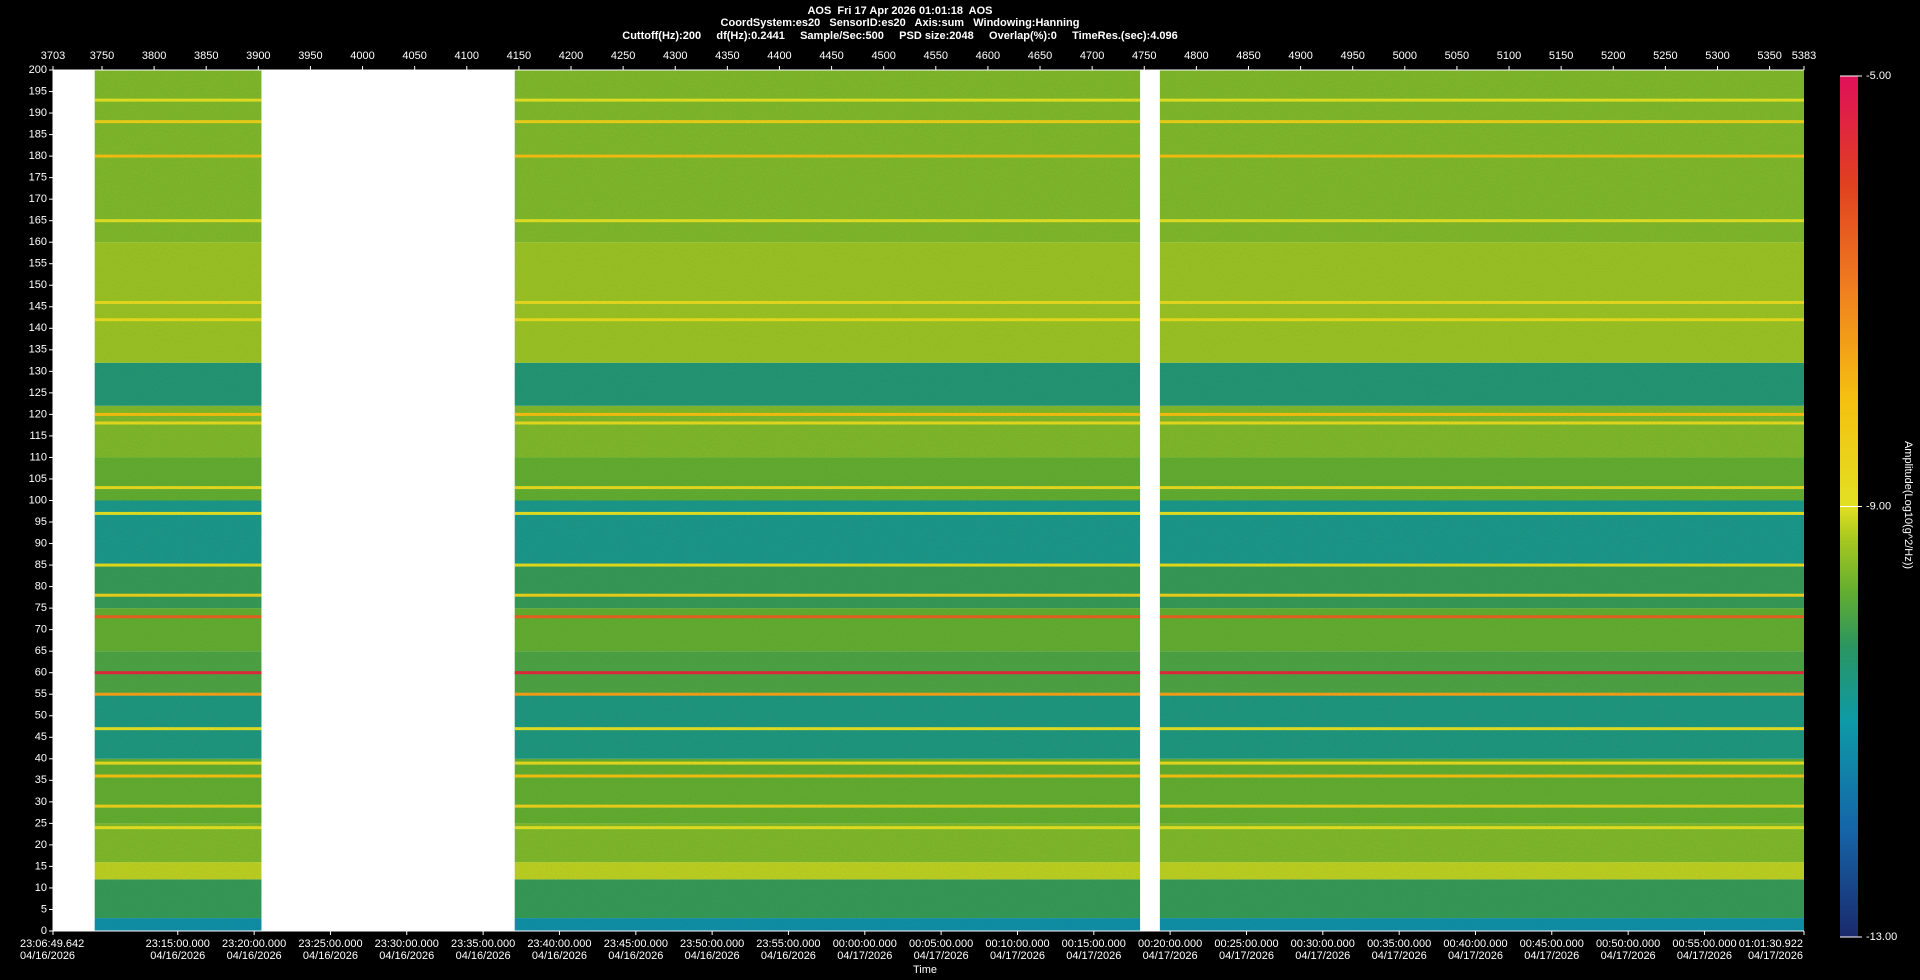 The width and height of the screenshot is (1920, 980). I want to click on x-tick-label: 5100, so click(1509, 56).